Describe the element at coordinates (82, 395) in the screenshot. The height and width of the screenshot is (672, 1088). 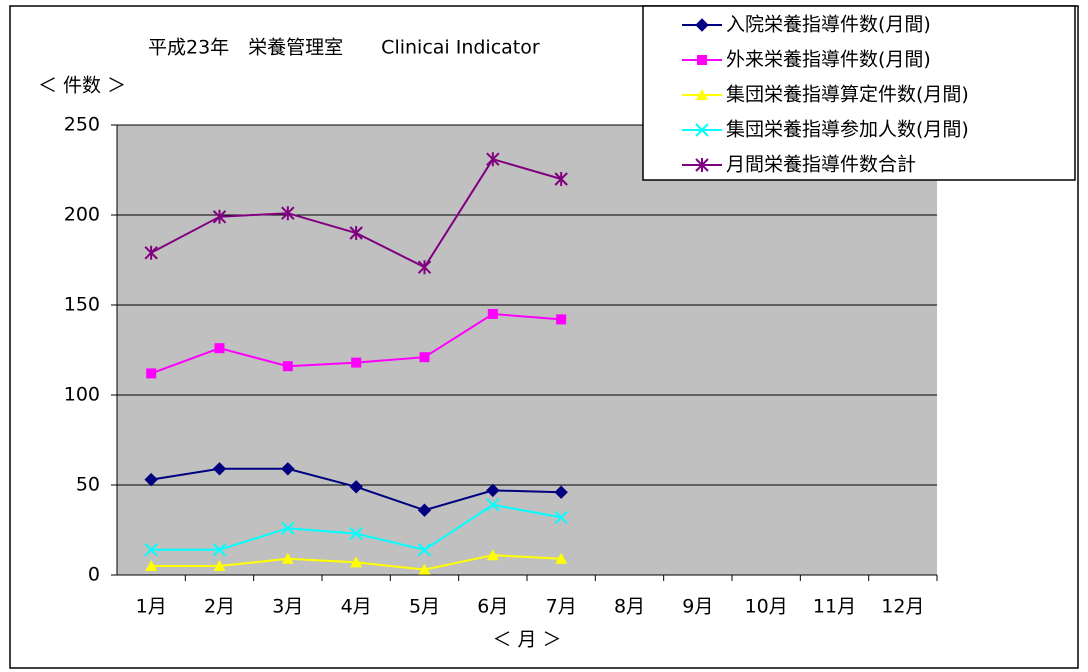
I see `y-tick-label: 100` at that location.